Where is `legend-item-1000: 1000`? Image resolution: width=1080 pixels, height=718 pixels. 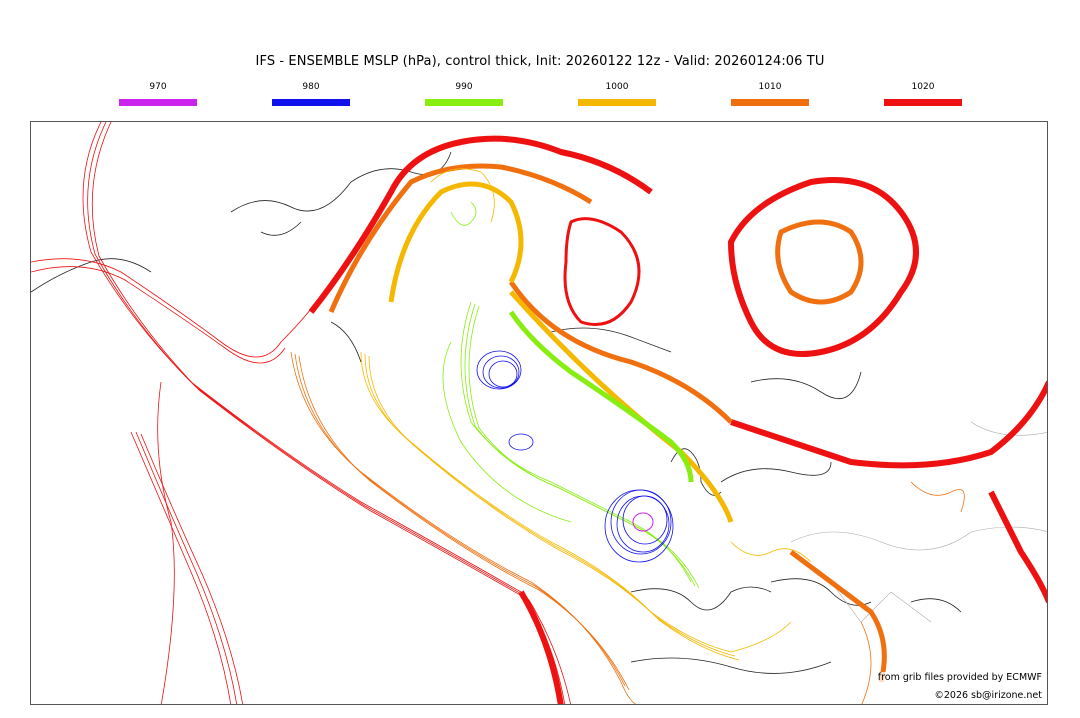 legend-item-1000: 1000 is located at coordinates (617, 93).